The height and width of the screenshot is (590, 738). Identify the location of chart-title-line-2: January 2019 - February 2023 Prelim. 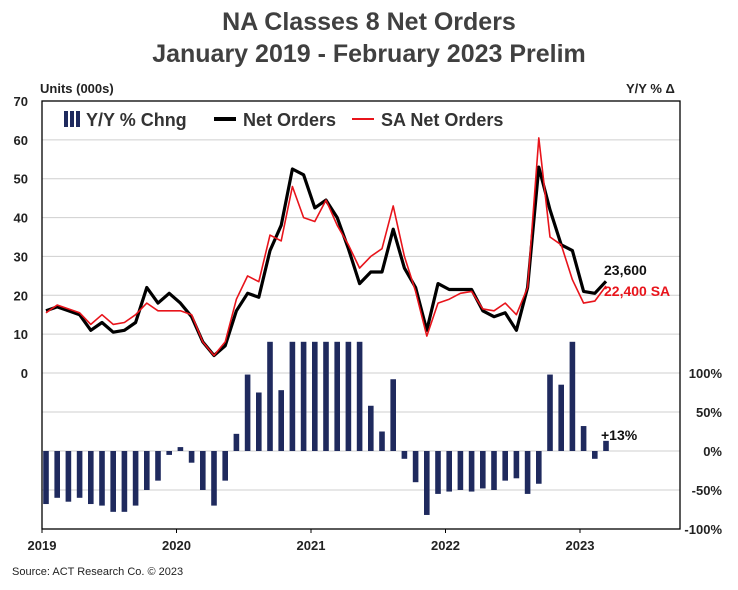
(369, 54).